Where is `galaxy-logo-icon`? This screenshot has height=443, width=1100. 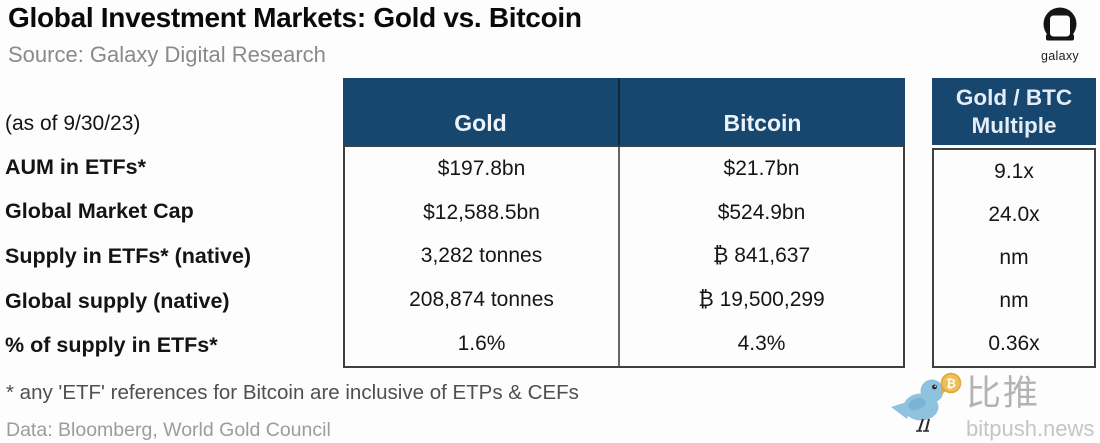
galaxy-logo-icon is located at coordinates (1060, 24).